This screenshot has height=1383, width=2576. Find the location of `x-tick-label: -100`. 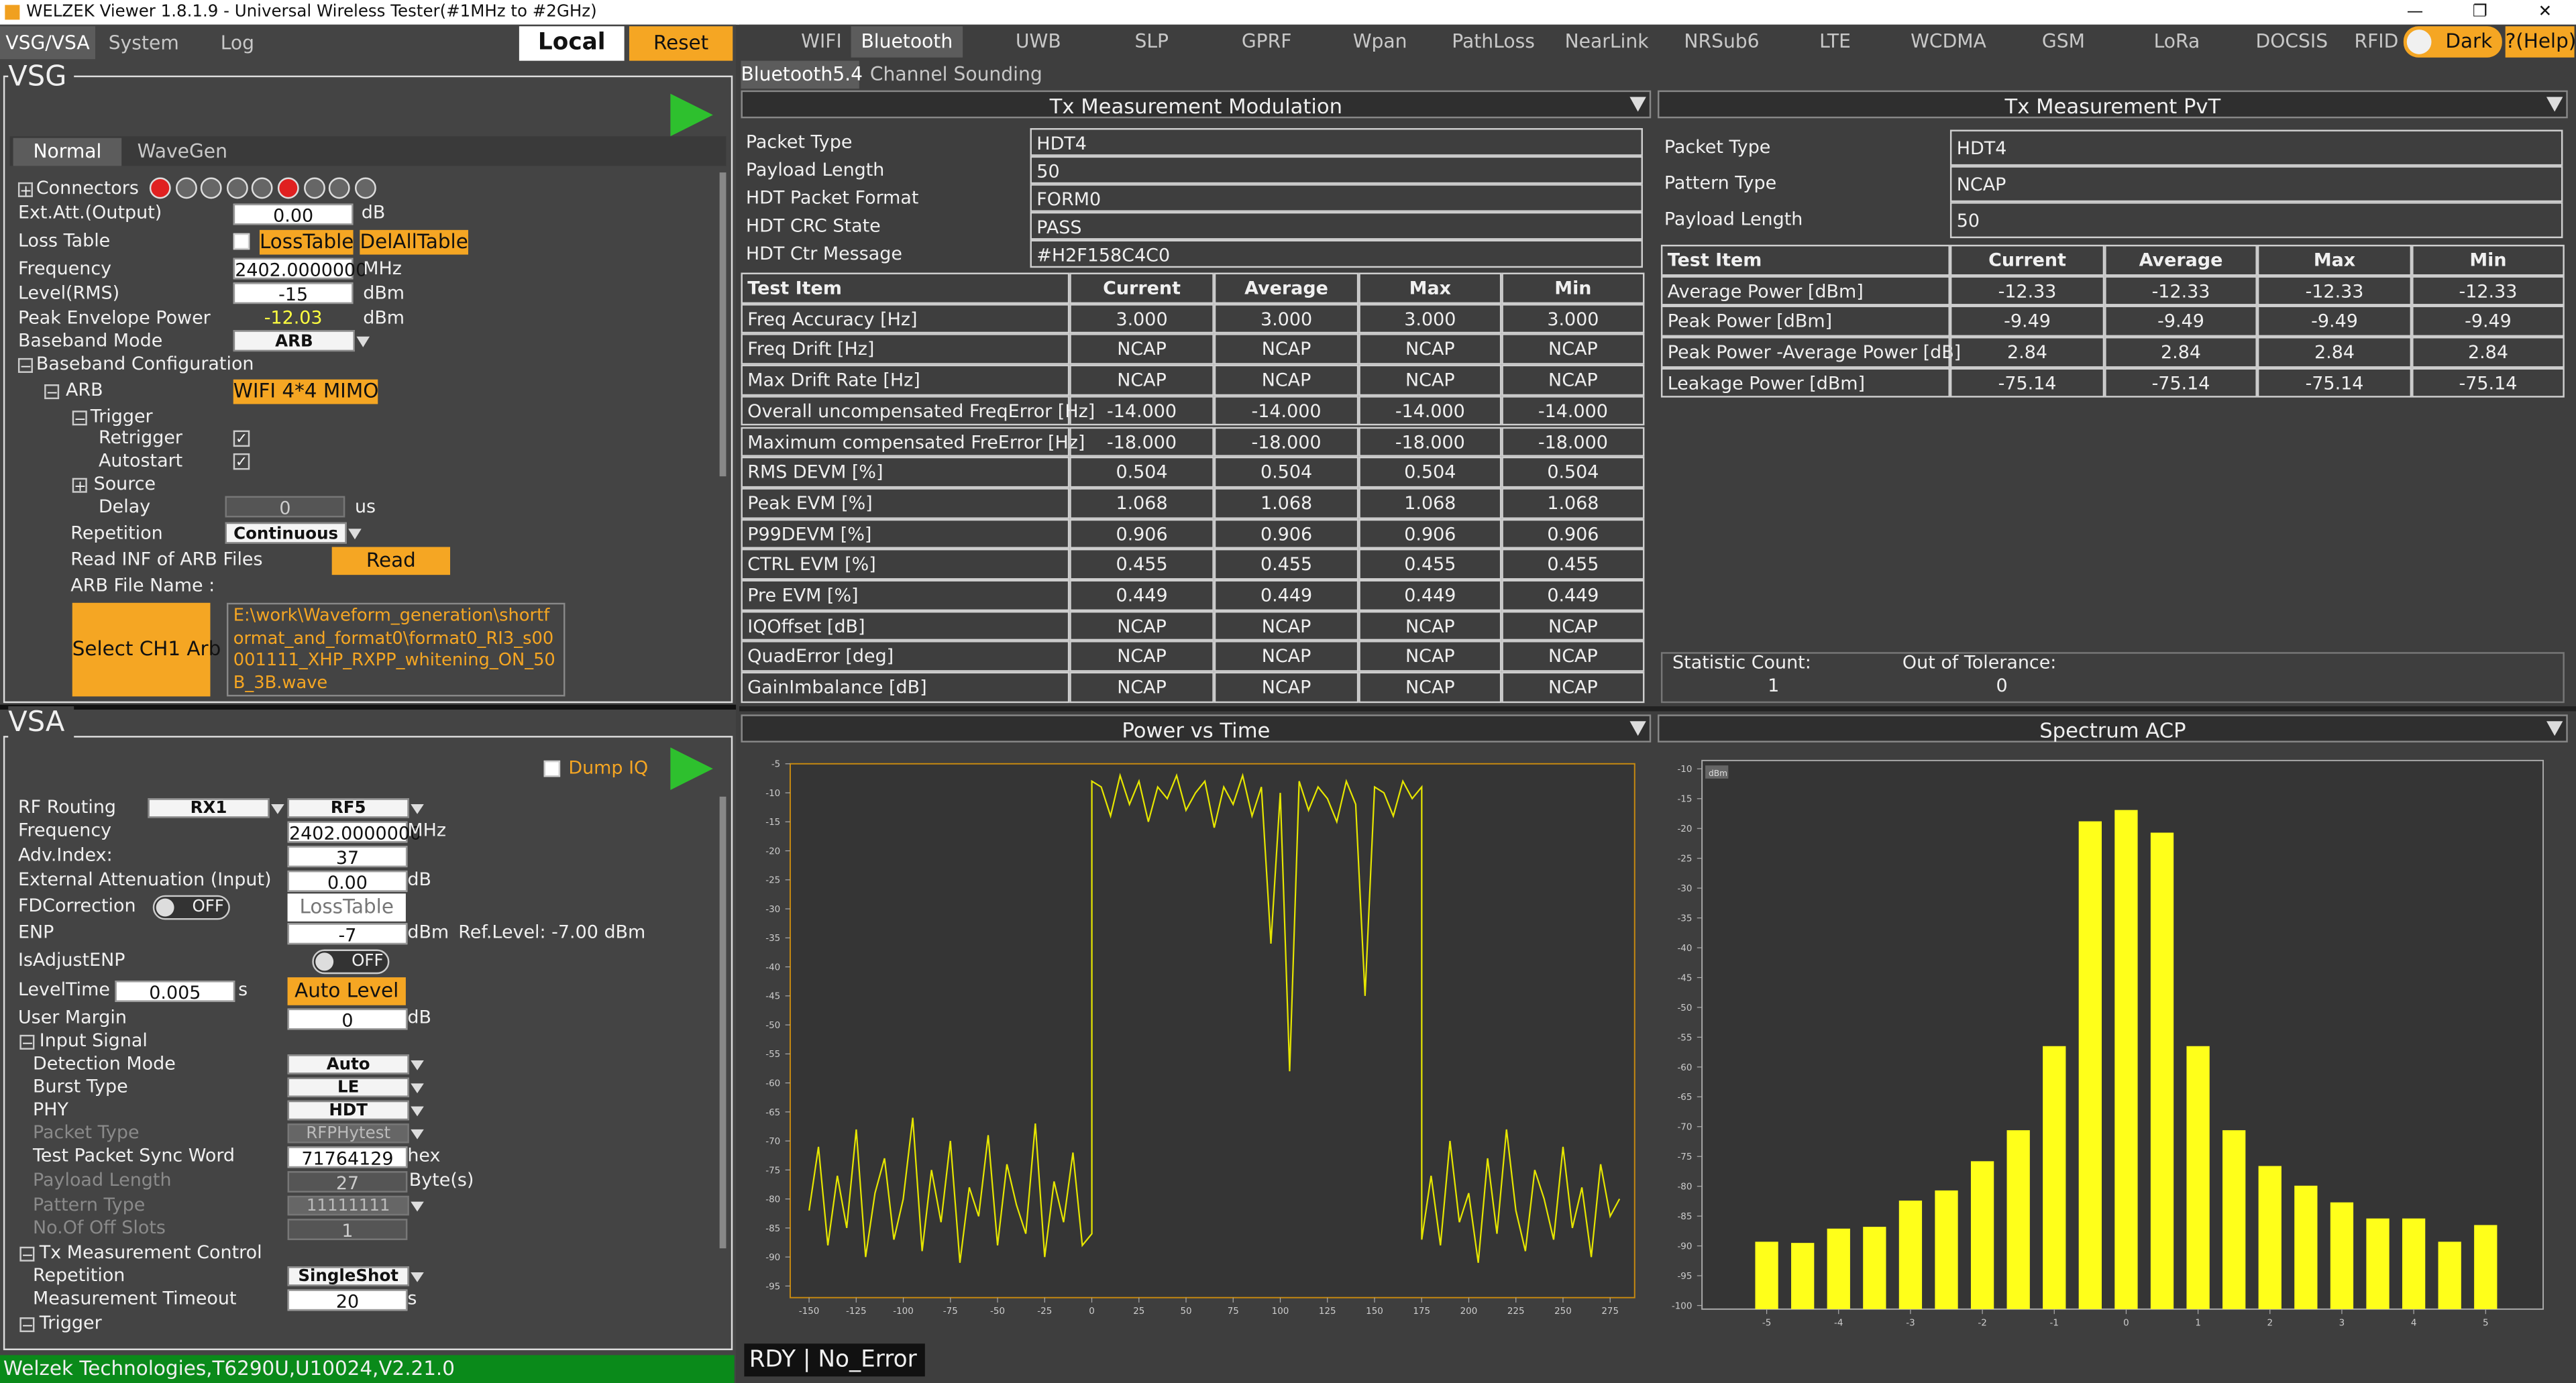

x-tick-label: -100 is located at coordinates (903, 1312).